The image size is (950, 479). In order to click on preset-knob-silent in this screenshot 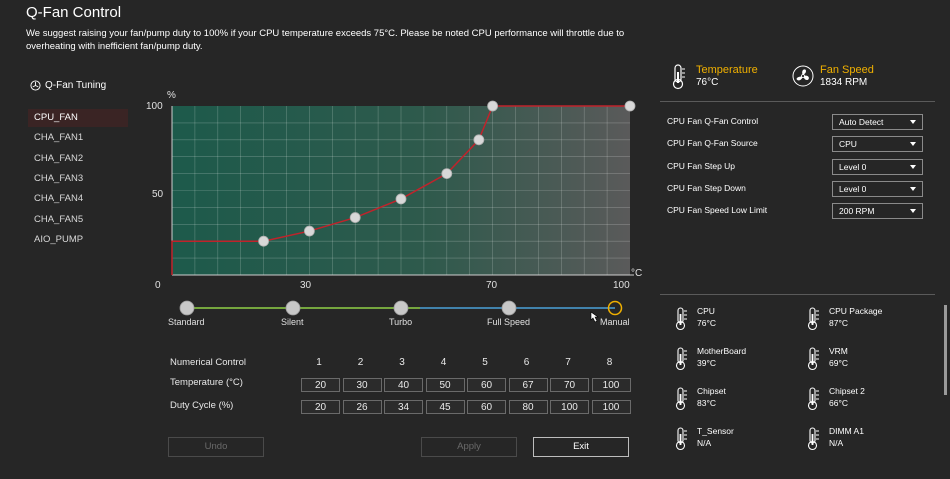, I will do `click(293, 308)`.